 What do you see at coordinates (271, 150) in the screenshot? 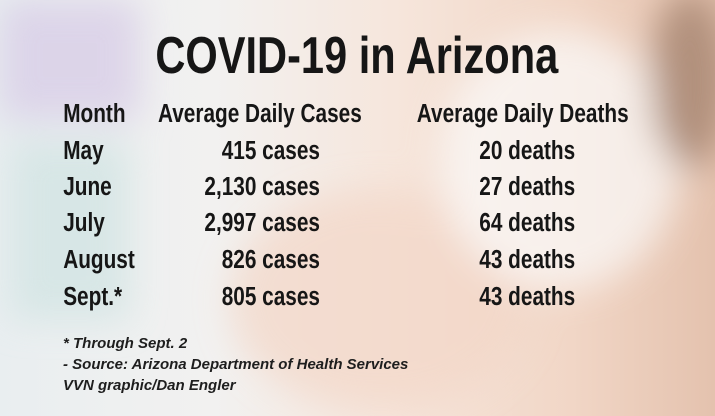
I see `cases-cell: 415 cases` at bounding box center [271, 150].